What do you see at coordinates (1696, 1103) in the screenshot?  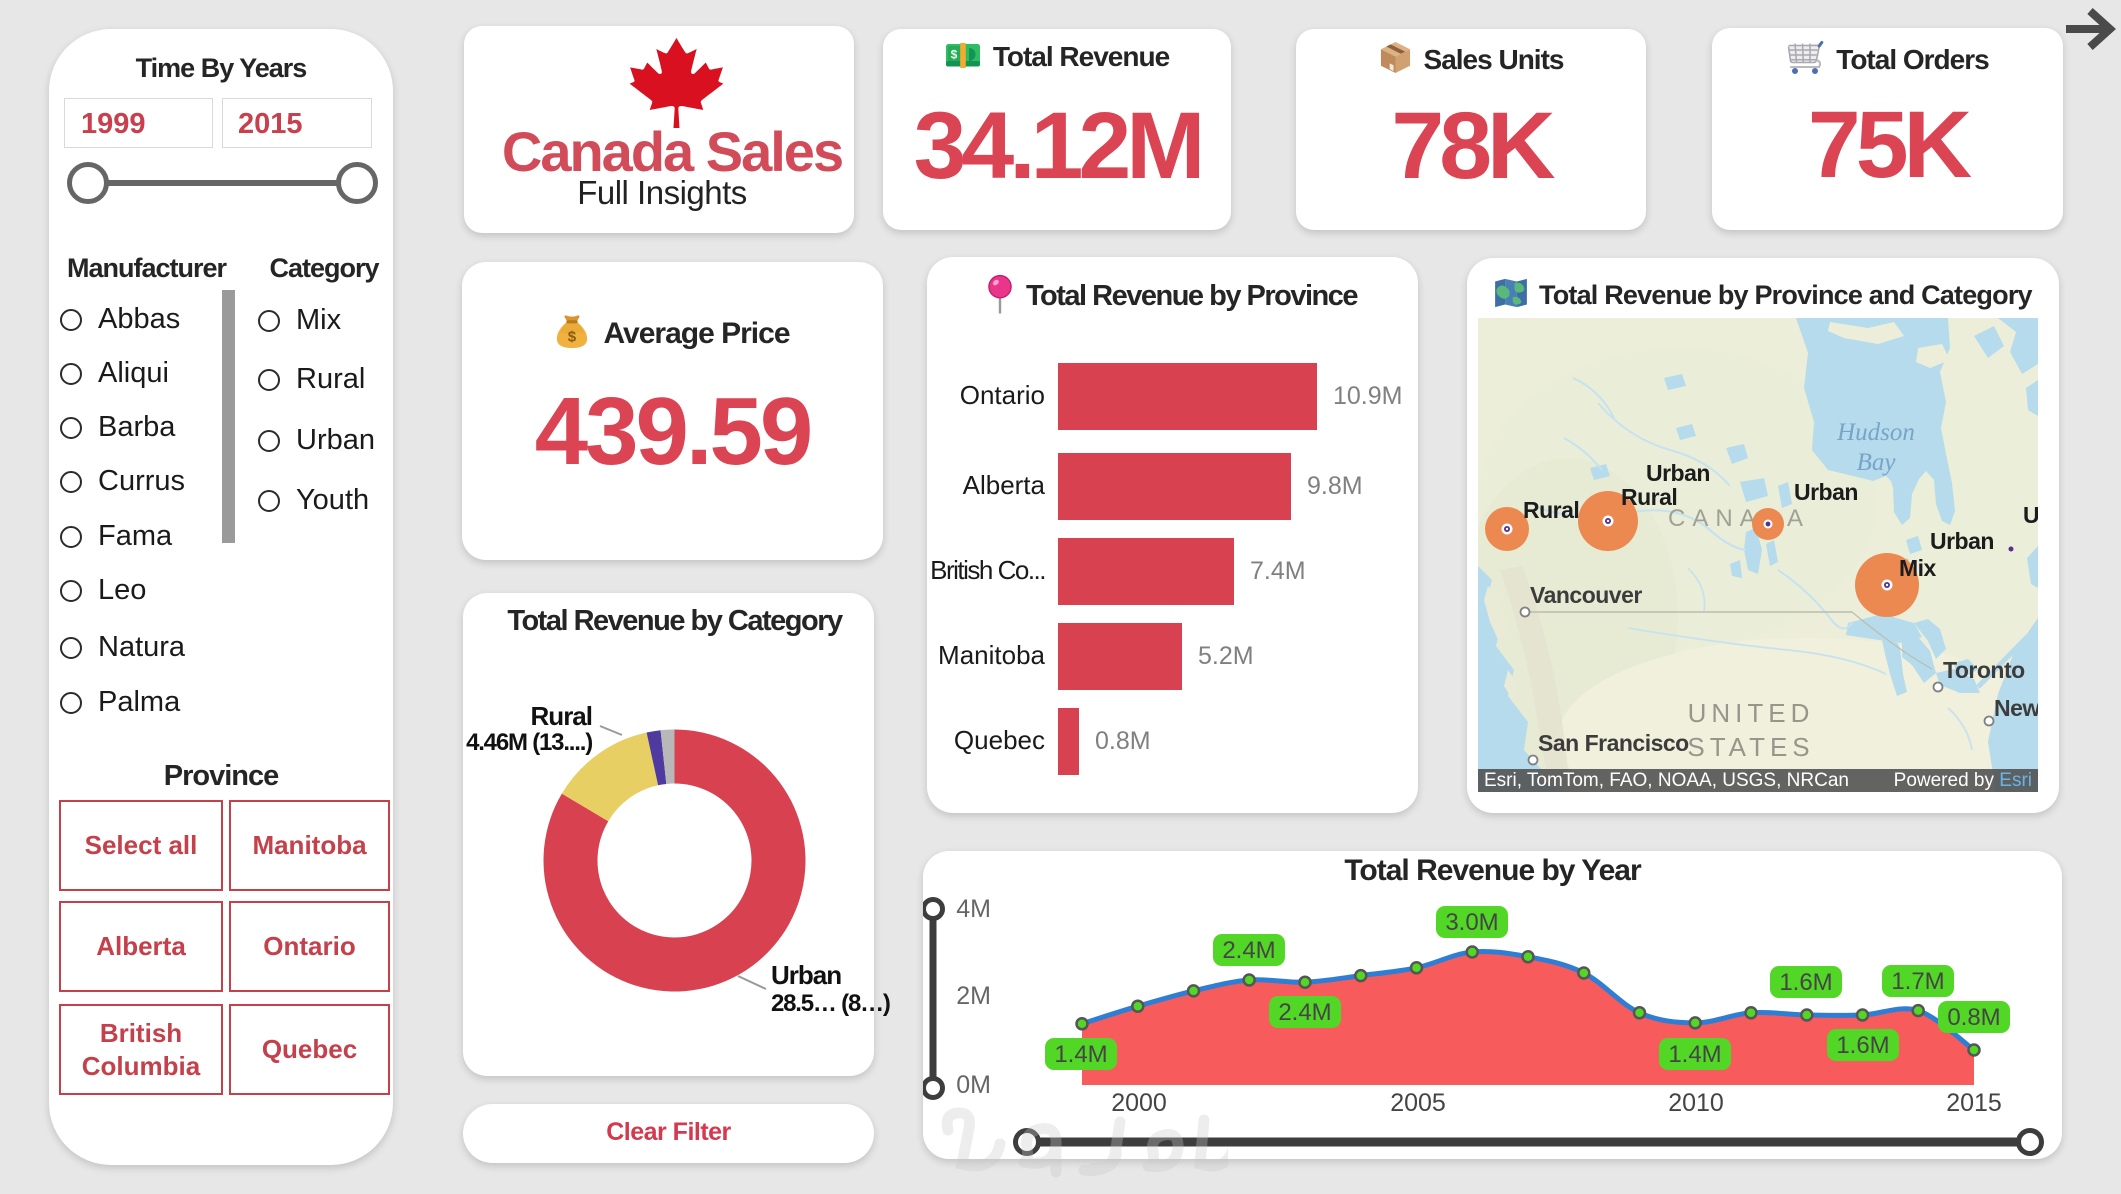 I see `svg-text: 2010` at bounding box center [1696, 1103].